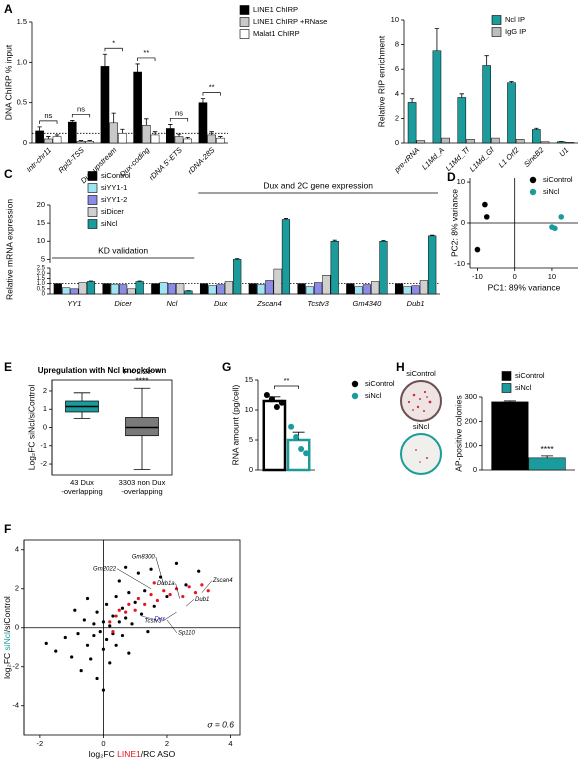  I want to click on y-tick-label: 15, so click(41, 222).